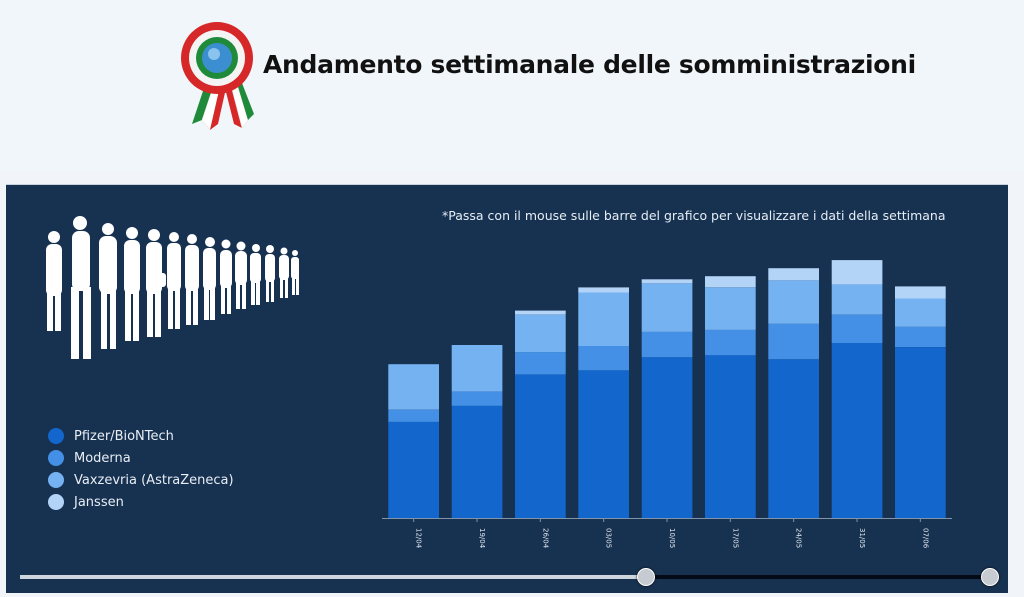  Describe the element at coordinates (672, 538) in the screenshot. I see `x-tick-label: 10/05` at that location.